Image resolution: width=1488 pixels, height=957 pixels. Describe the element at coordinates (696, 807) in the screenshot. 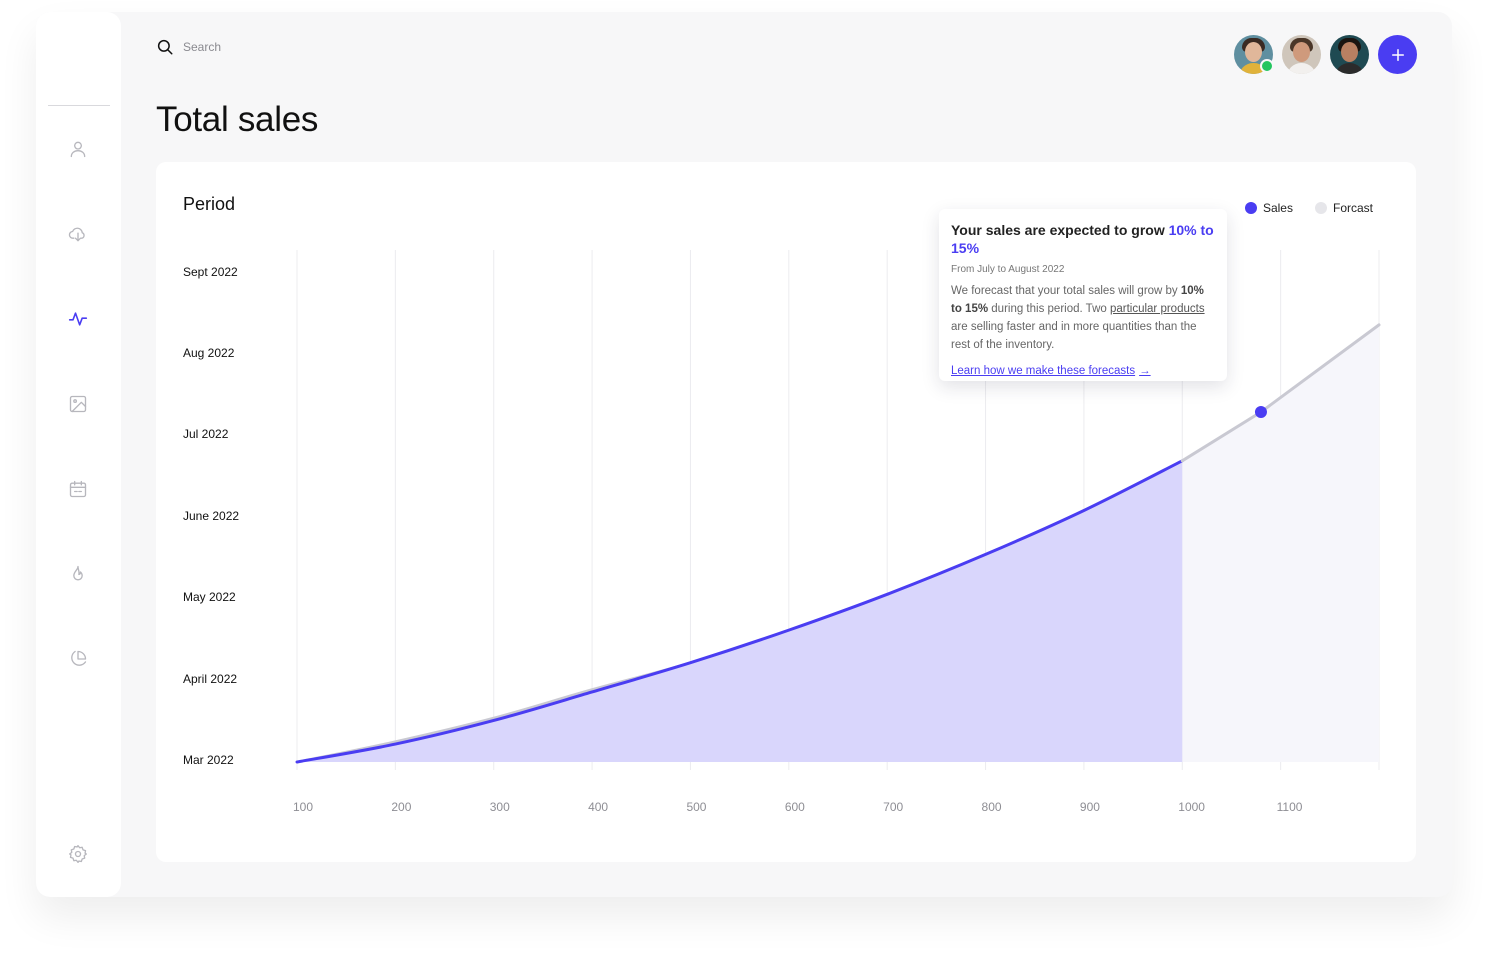

I see `x-tick-label: 500` at that location.